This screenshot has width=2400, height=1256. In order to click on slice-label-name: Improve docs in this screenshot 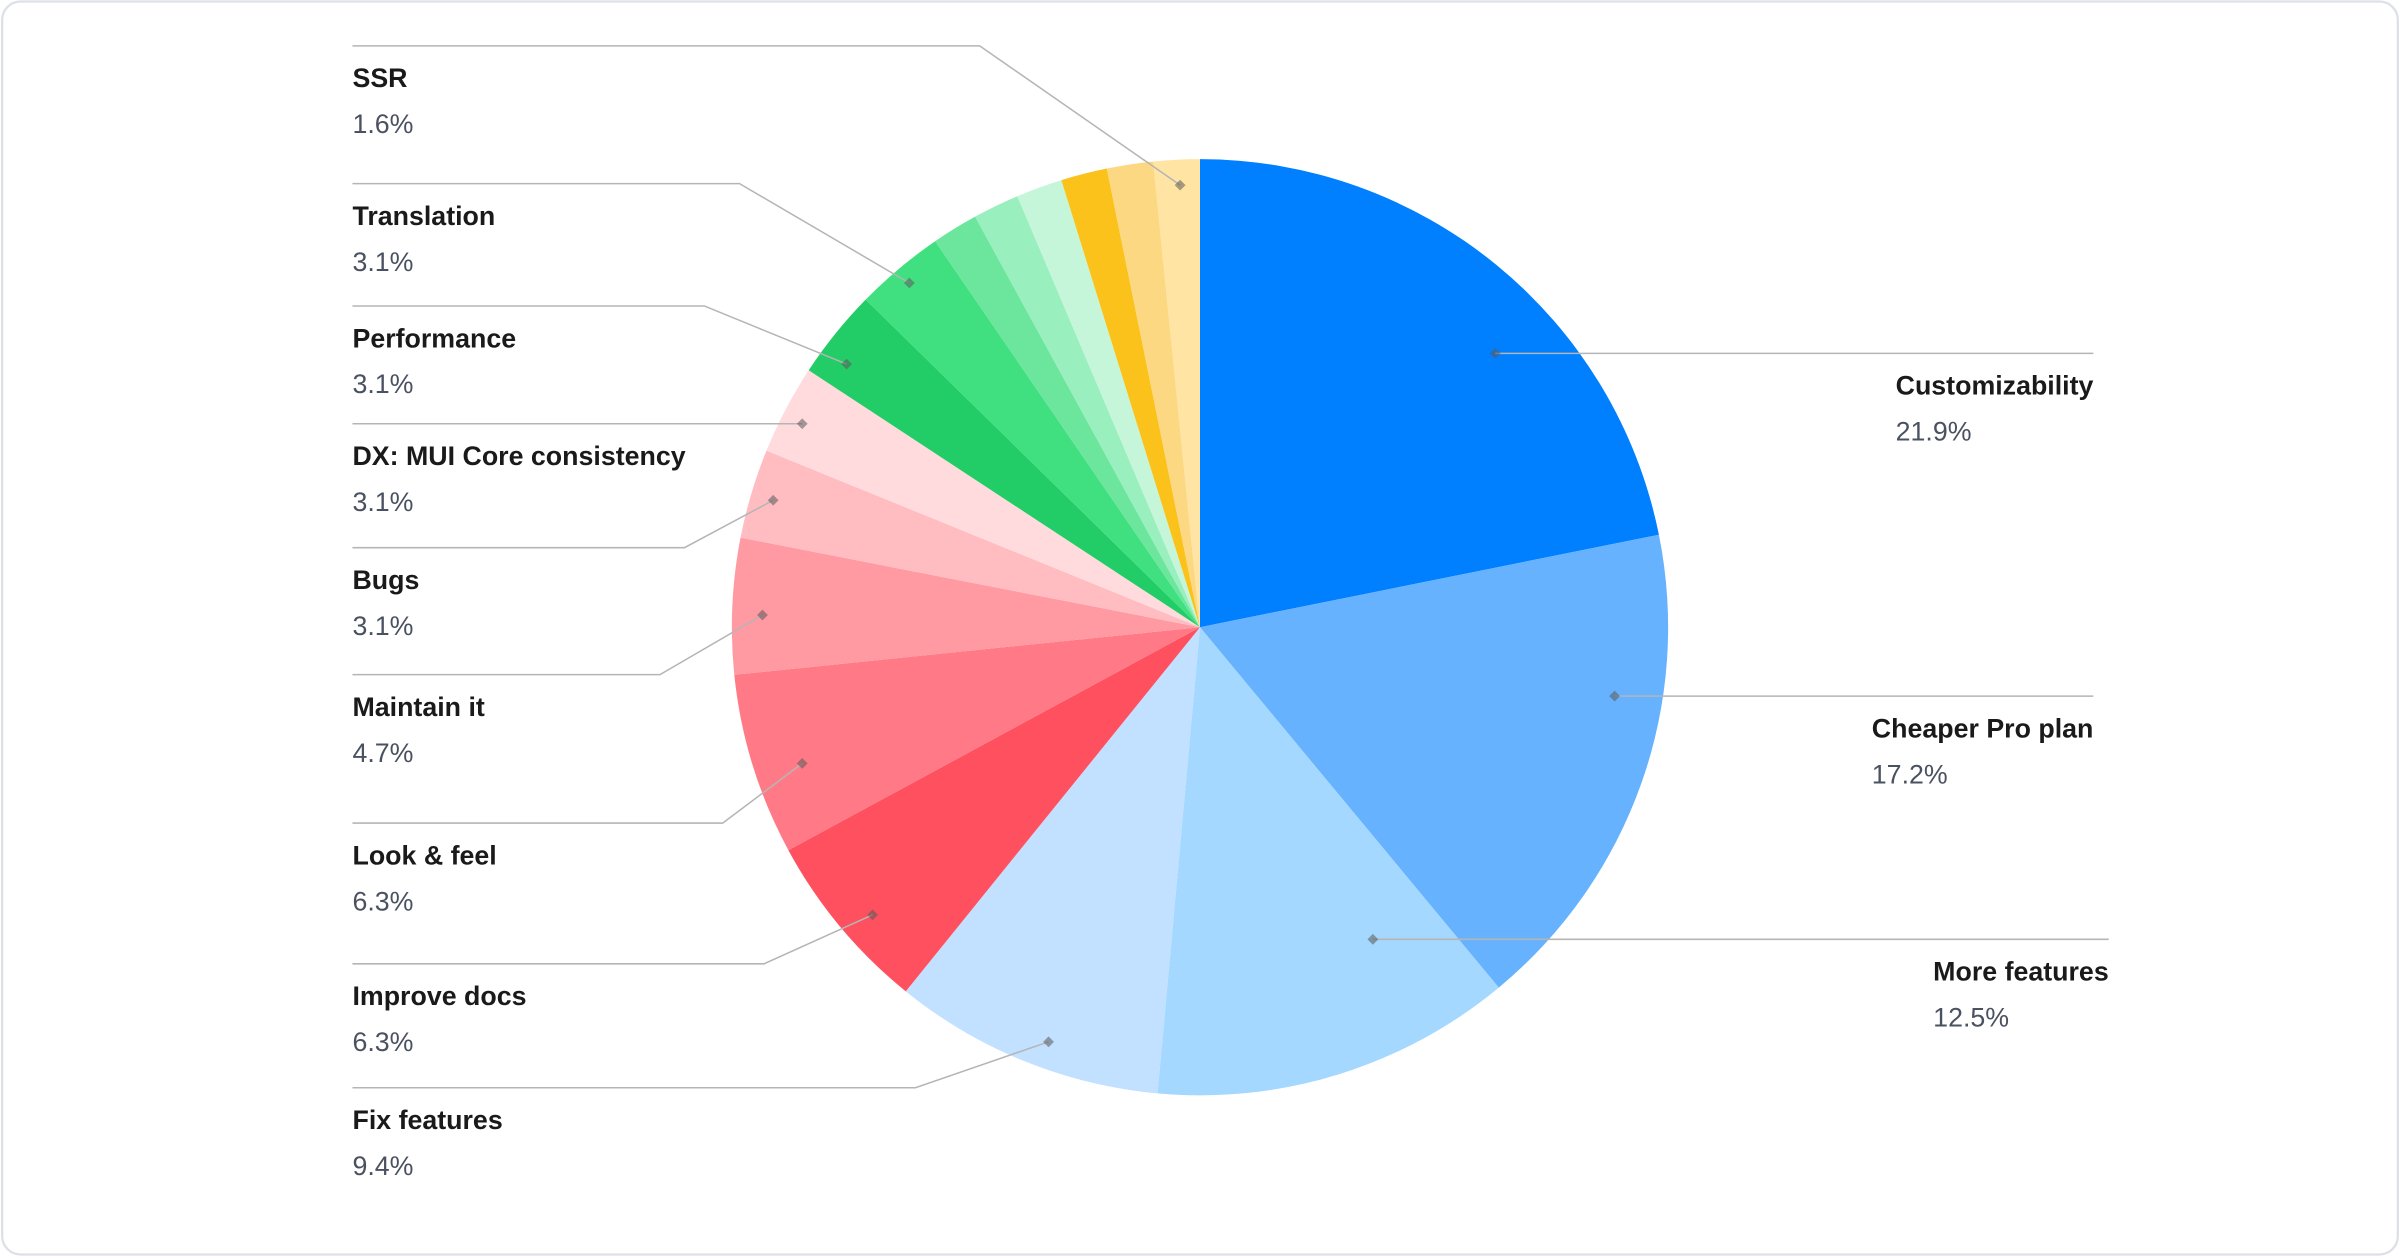, I will do `click(439, 996)`.